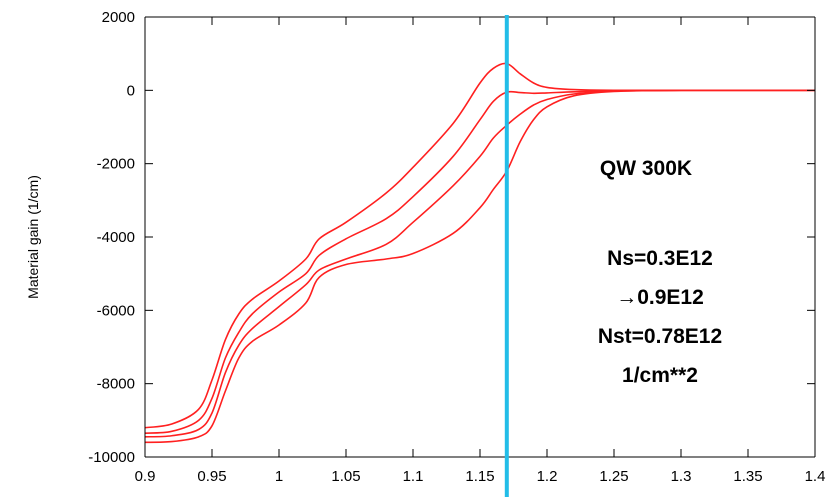  I want to click on y-axis-label: Material gain (1/cm), so click(33, 237).